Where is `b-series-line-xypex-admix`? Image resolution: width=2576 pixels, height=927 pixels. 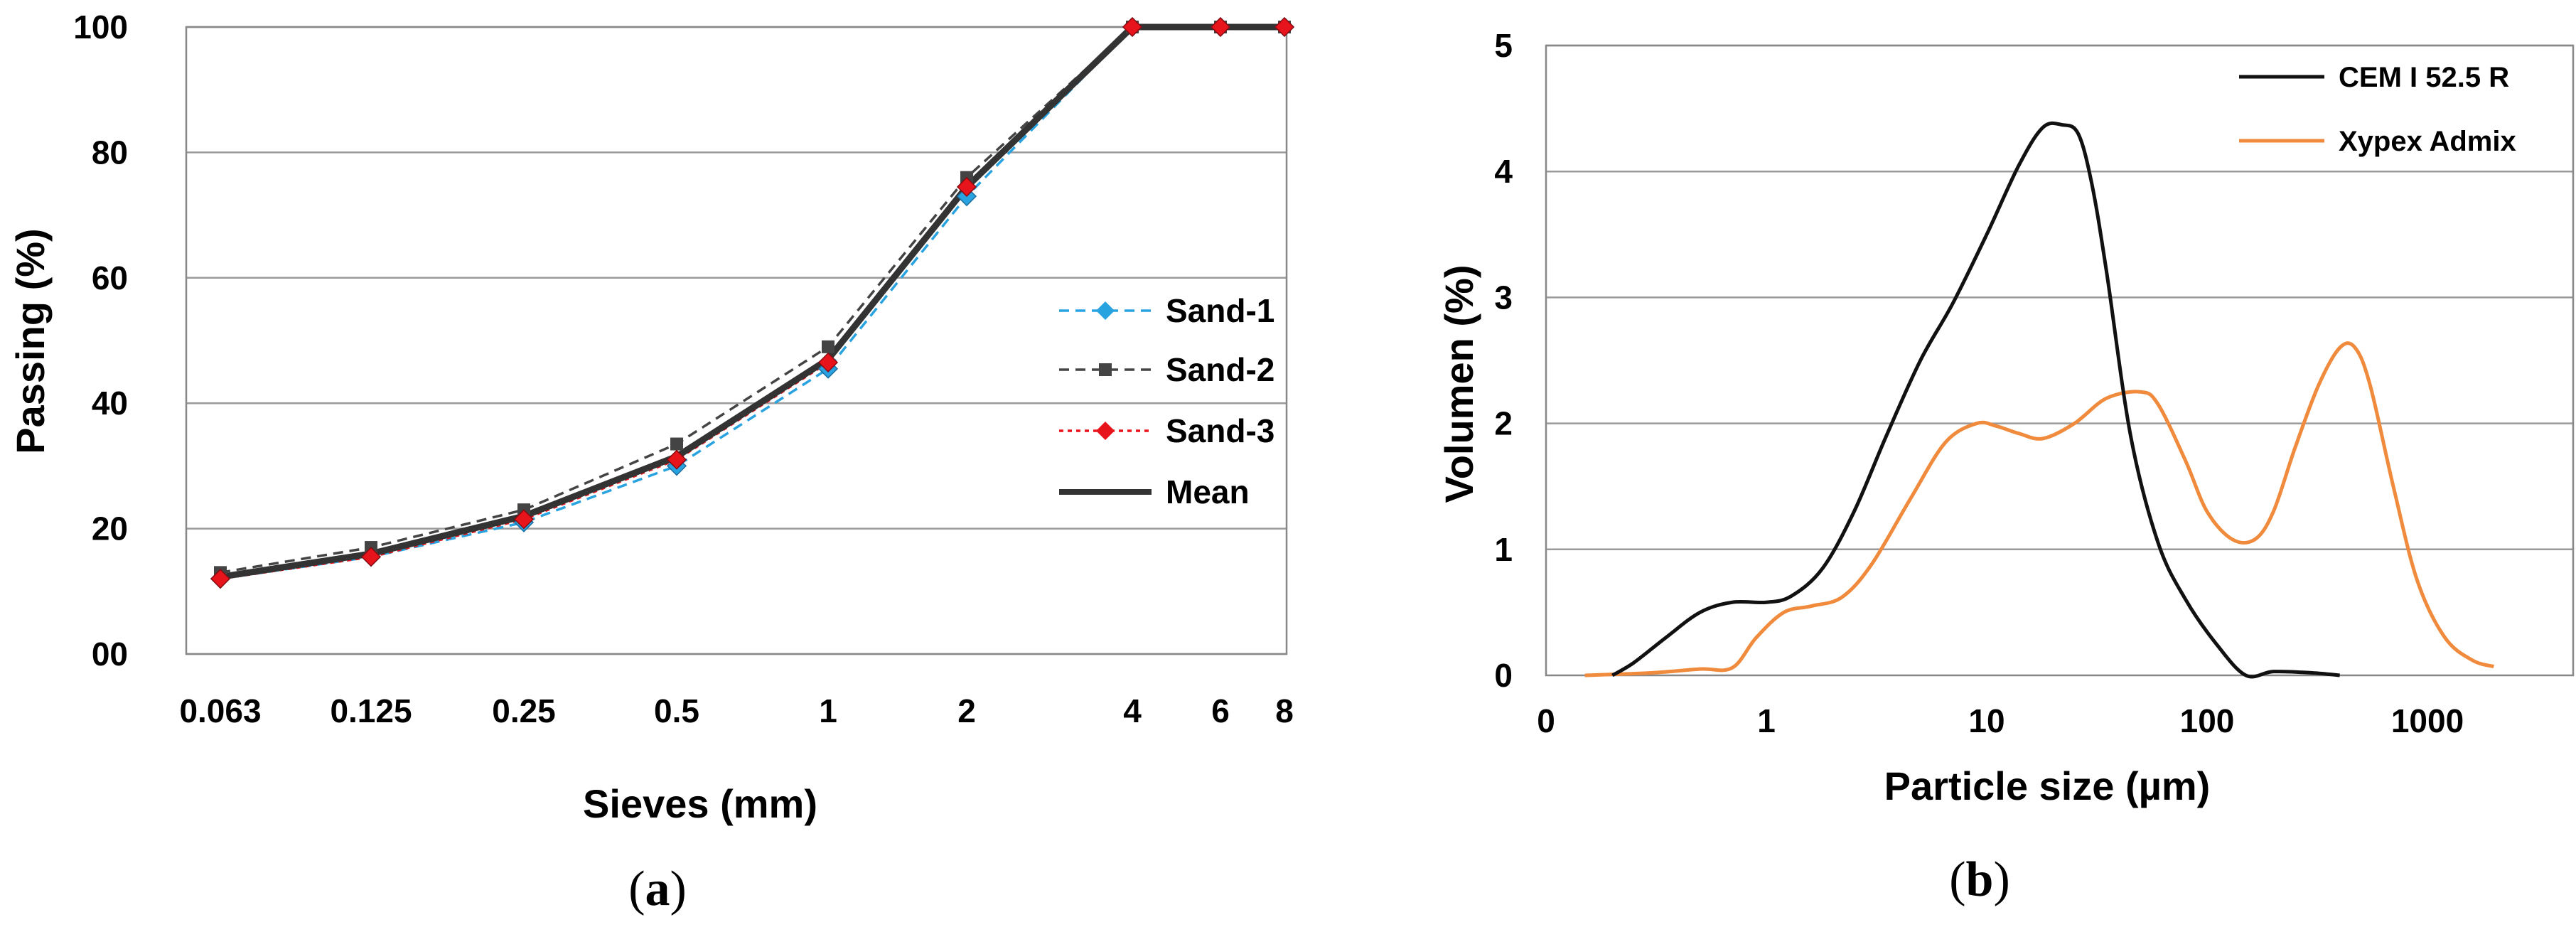
b-series-line-xypex-admix is located at coordinates (2039, 509).